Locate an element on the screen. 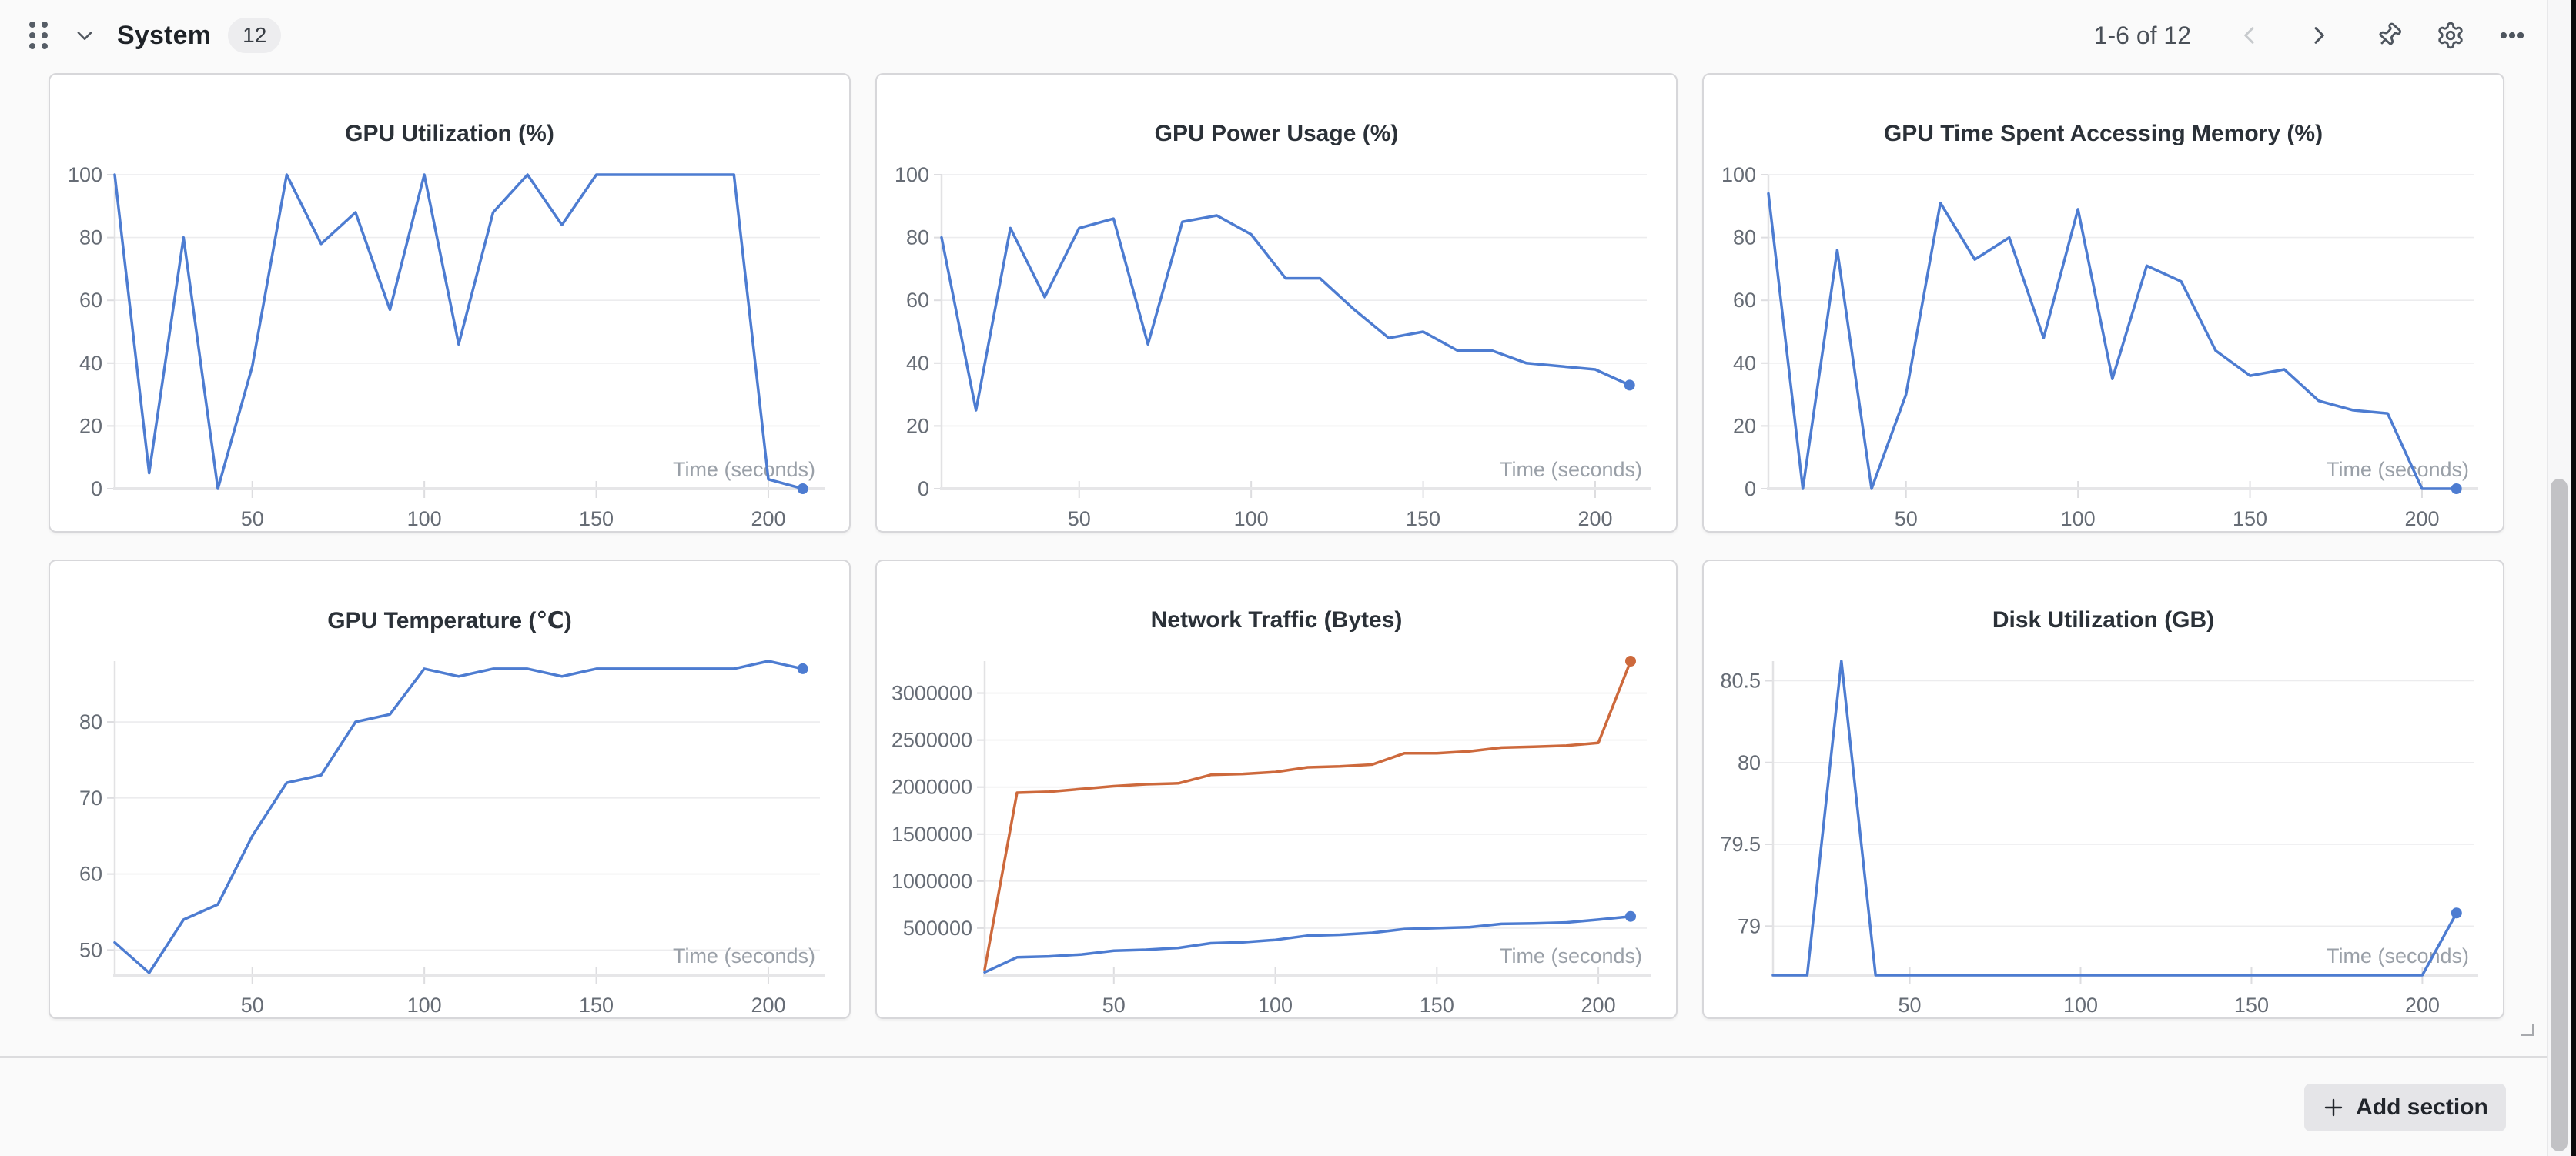 This screenshot has width=2576, height=1156. panel-title: GPU Time Spent Accessing Memory (%) is located at coordinates (2103, 133).